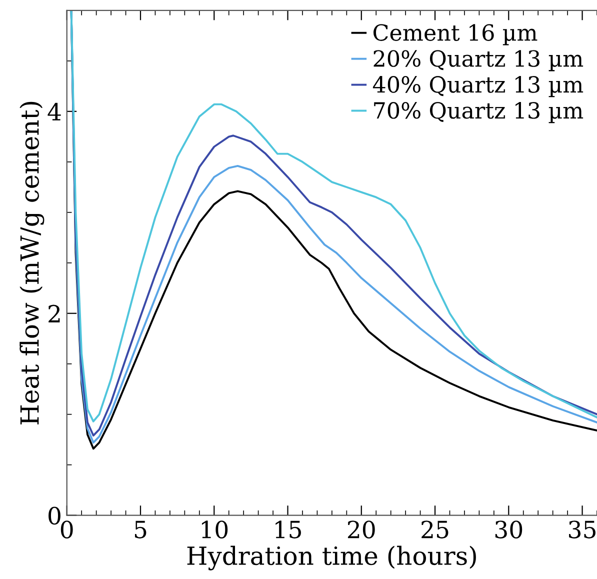 The height and width of the screenshot is (579, 597). Describe the element at coordinates (479, 61) in the screenshot. I see `legend-label: 20% Quartz 13 µm` at that location.